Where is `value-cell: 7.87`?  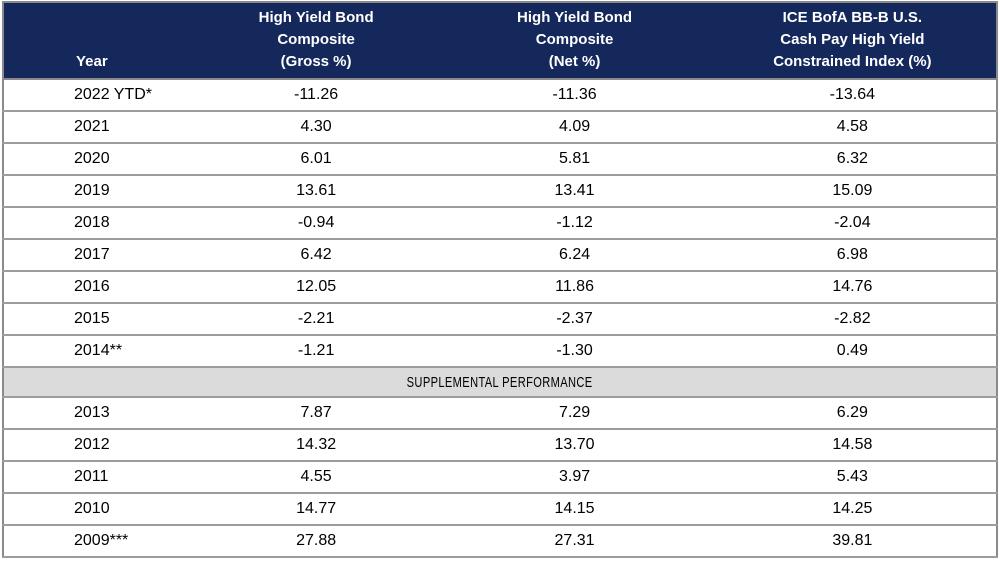 value-cell: 7.87 is located at coordinates (316, 413).